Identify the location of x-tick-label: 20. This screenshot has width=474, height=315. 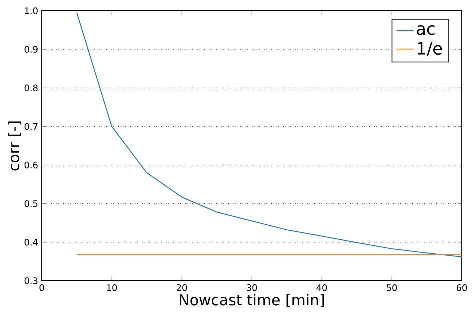
(182, 288).